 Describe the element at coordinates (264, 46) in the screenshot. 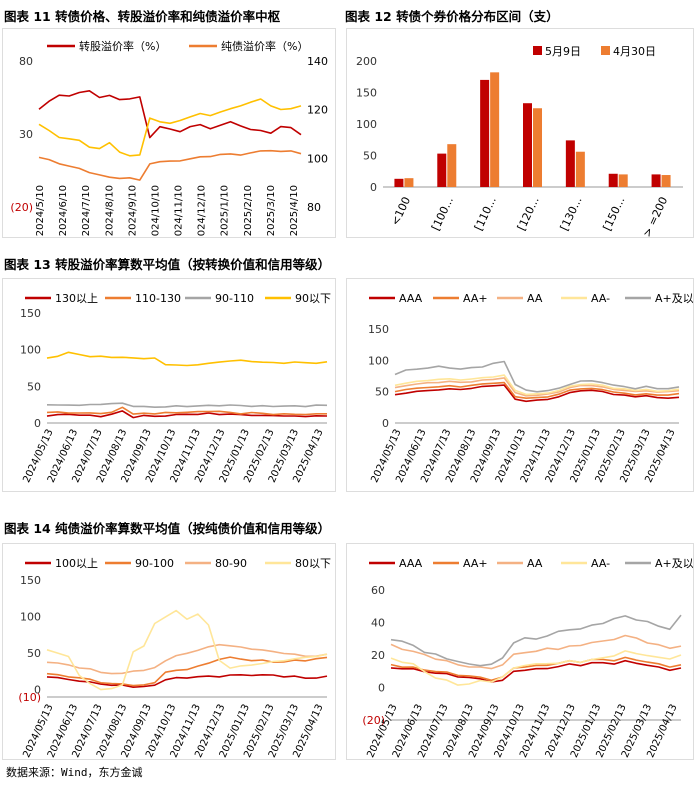

I see `legend-label: 纯债溢价率（%）` at that location.